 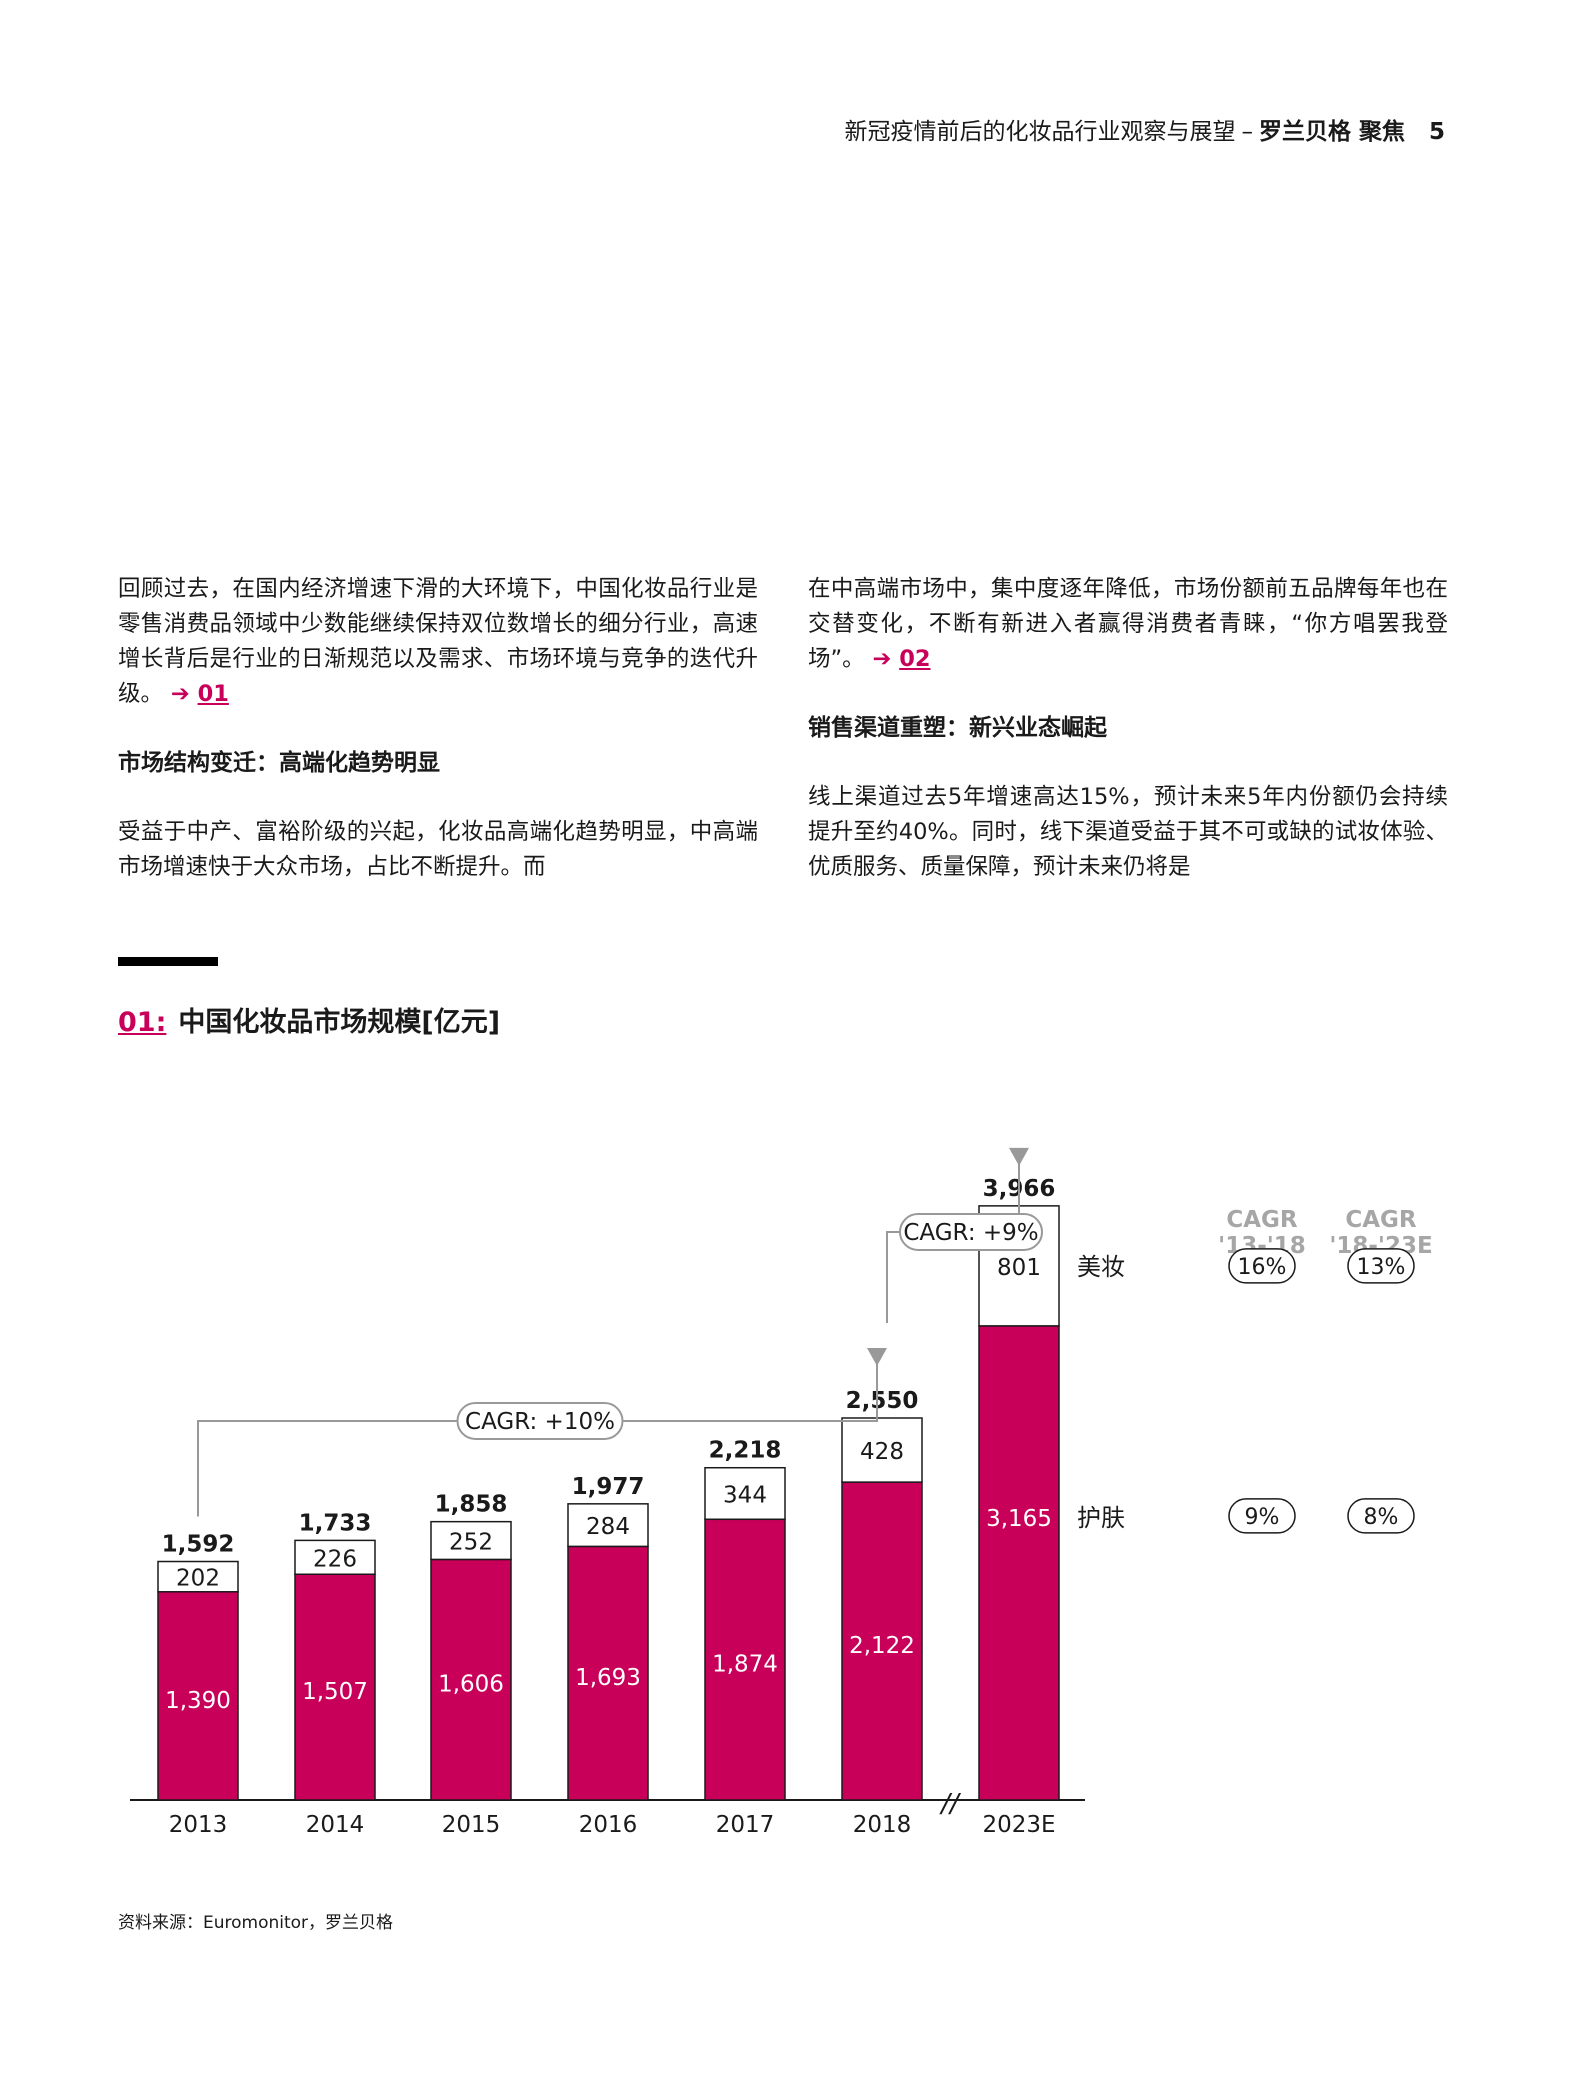 I want to click on page-header: 新冠疫情前后的化妆品行业观察与展望 – 罗兰贝格 聚焦 5, so click(x=1144, y=129).